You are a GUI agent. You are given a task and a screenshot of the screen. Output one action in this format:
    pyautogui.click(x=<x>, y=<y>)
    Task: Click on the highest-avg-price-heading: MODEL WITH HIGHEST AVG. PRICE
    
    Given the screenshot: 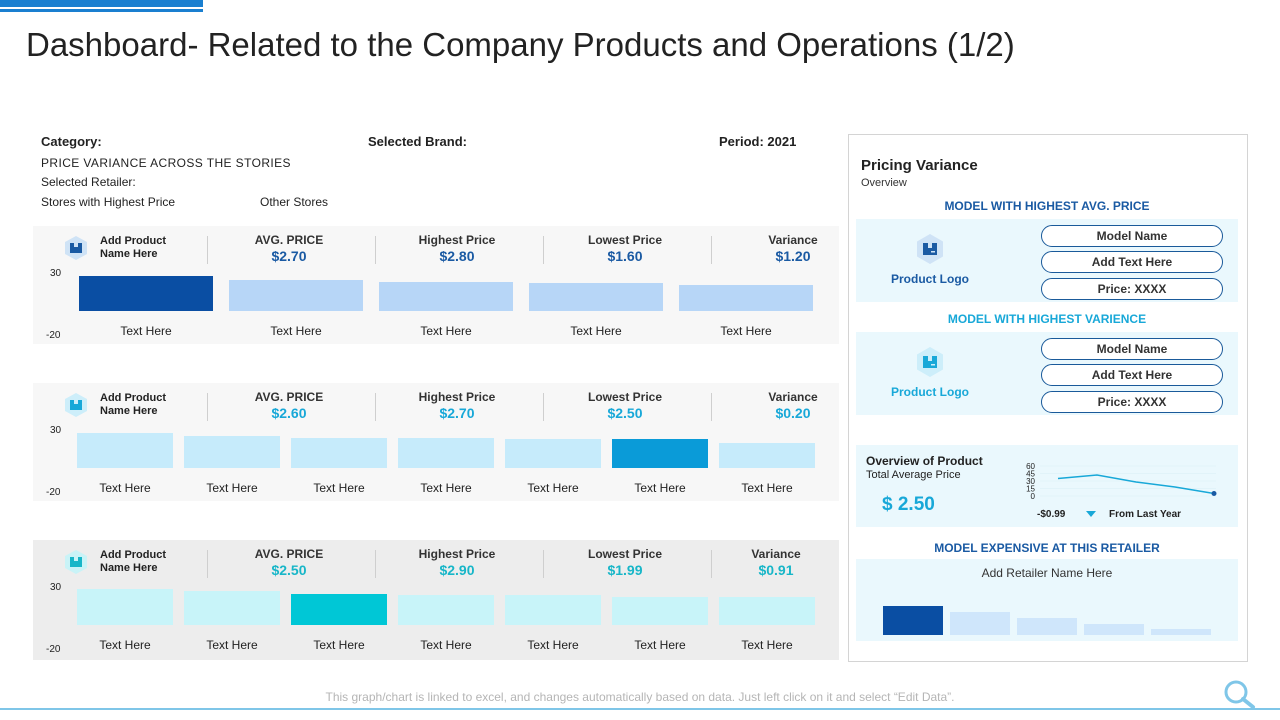 What is the action you would take?
    pyautogui.click(x=1047, y=206)
    